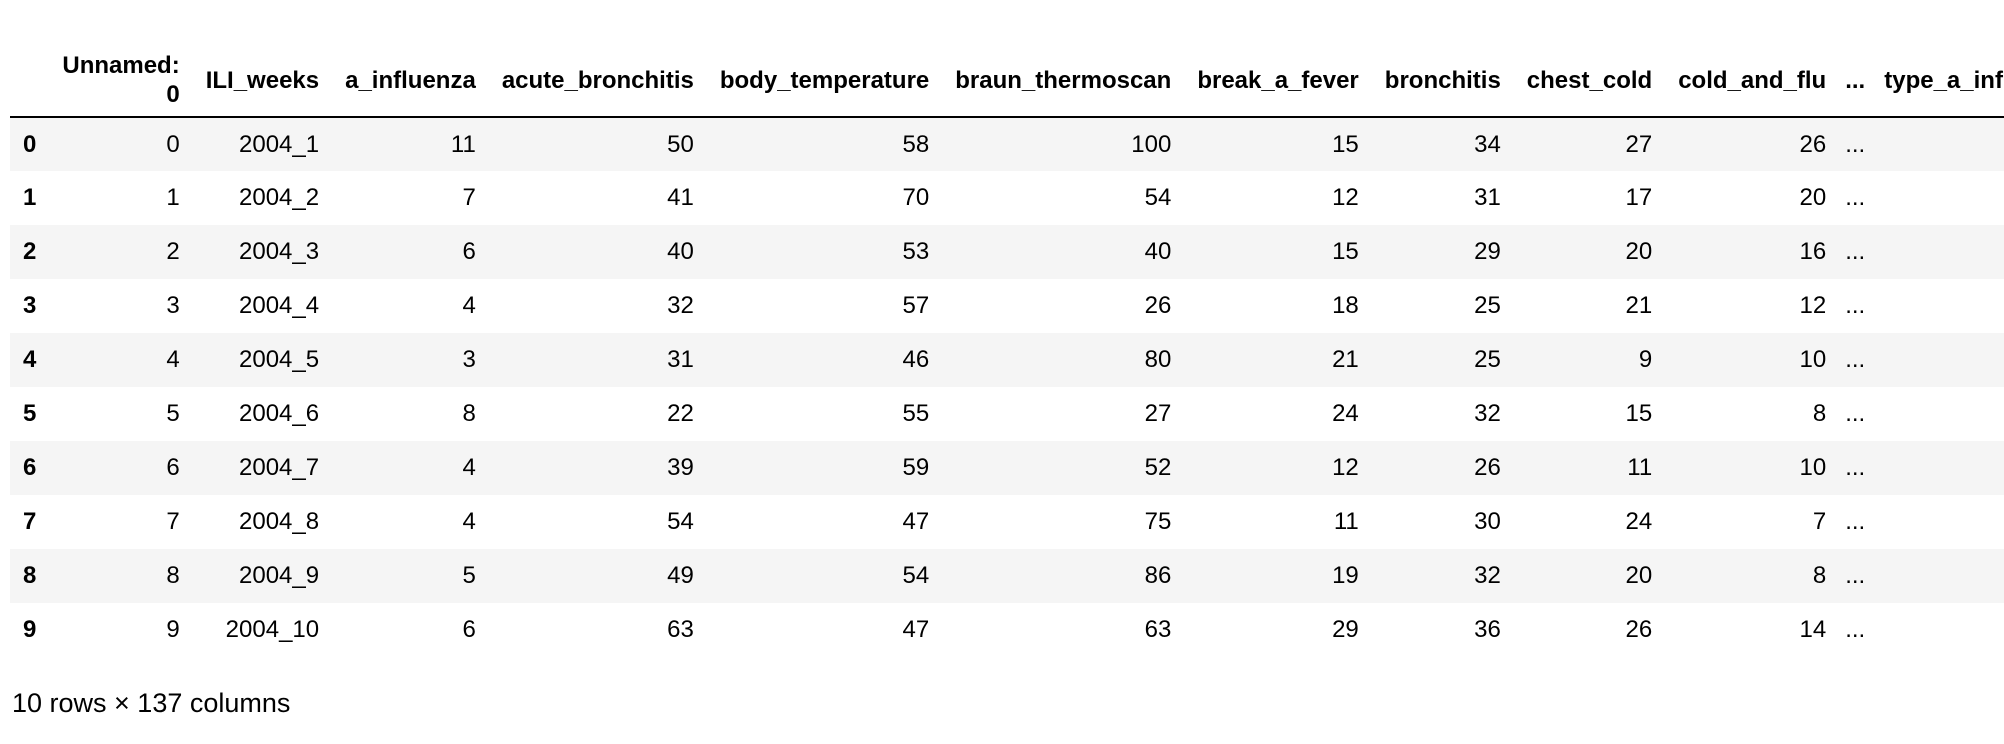  Describe the element at coordinates (173, 251) in the screenshot. I see `table-cell: 2` at that location.